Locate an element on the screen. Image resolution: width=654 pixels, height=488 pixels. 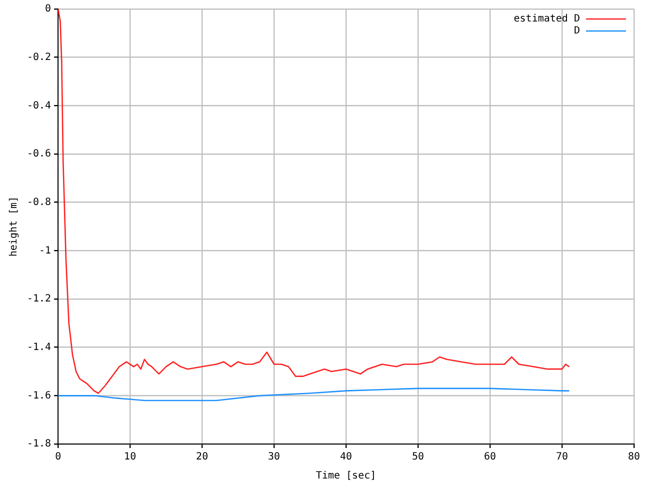
y-tick-label: -1.4 is located at coordinates (39, 347).